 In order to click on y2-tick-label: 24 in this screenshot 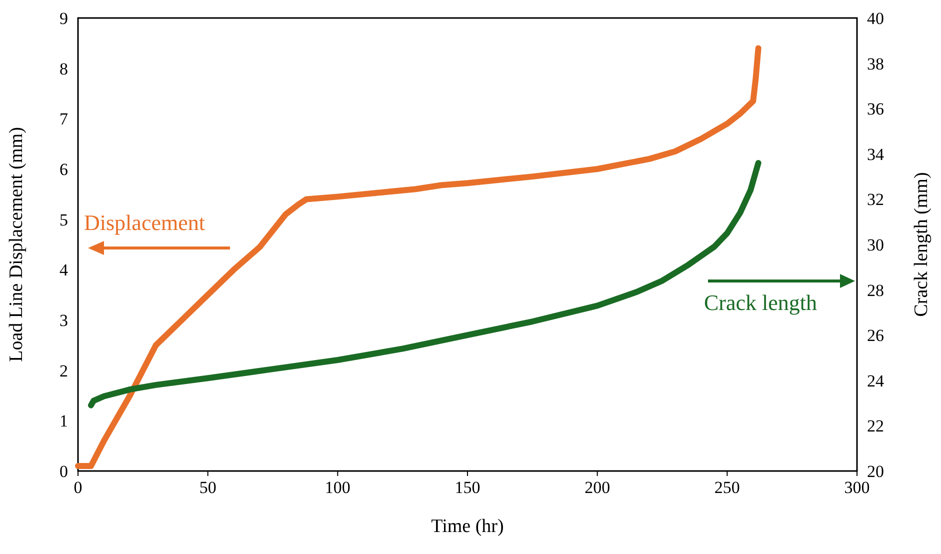, I will do `click(875, 380)`.